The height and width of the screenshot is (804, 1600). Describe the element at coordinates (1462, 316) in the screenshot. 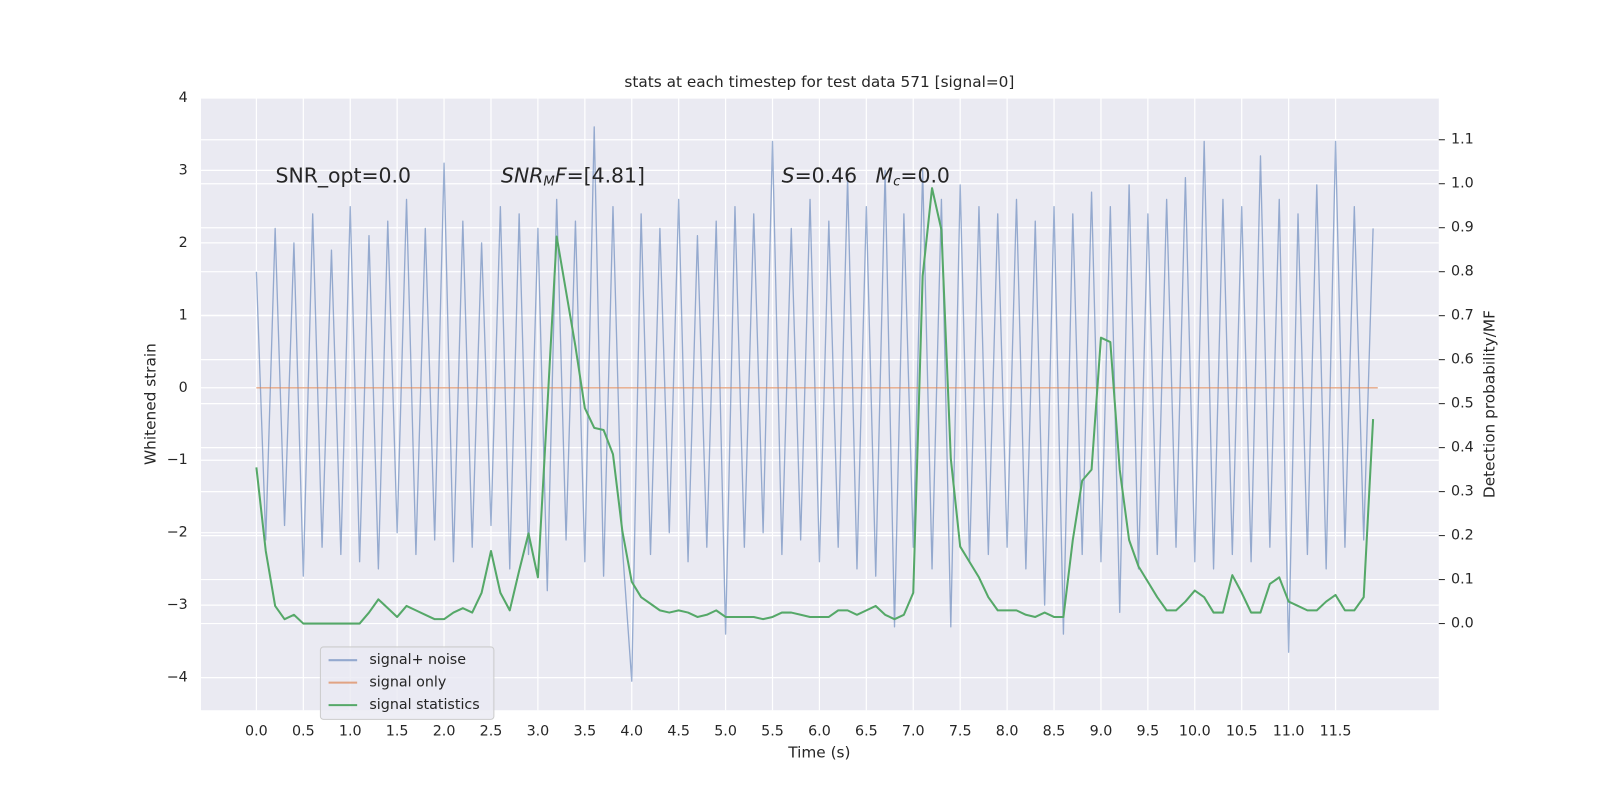

I see `y2-tick-label: 0.7` at that location.